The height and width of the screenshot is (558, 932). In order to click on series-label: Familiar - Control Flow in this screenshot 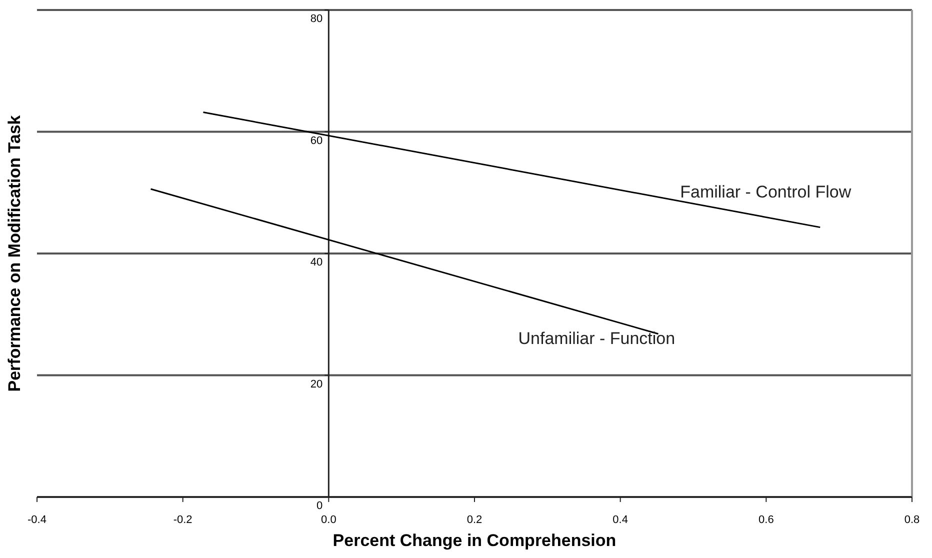, I will do `click(766, 192)`.